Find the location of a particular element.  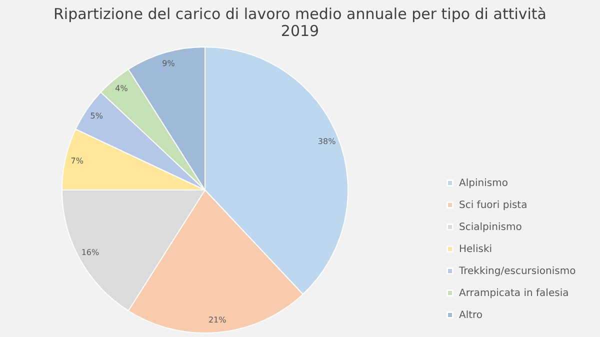

chart-title: Ripartizione del carico di lavoro medio annuale per tipo di attività is located at coordinates (300, 14).